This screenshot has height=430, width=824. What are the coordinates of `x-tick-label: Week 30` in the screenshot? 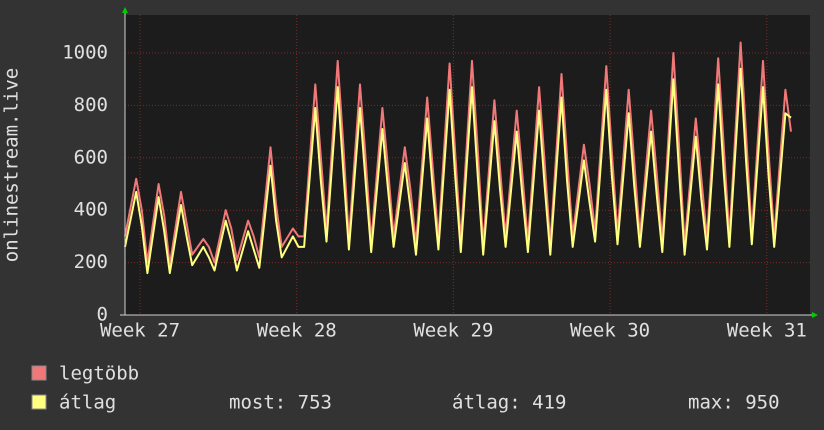 It's located at (610, 331).